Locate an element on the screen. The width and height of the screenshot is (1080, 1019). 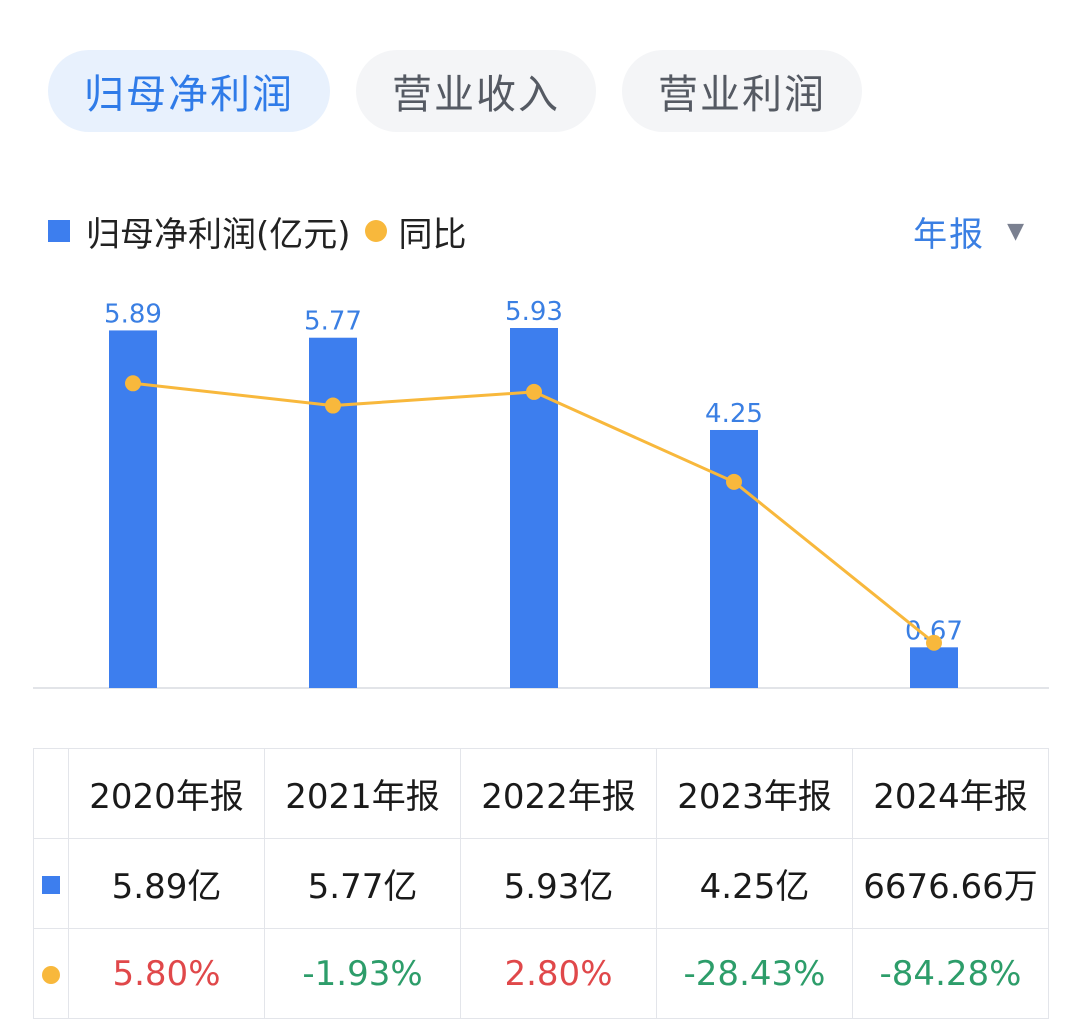
tab-net-profit: 归母净利润 is located at coordinates (189, 91).